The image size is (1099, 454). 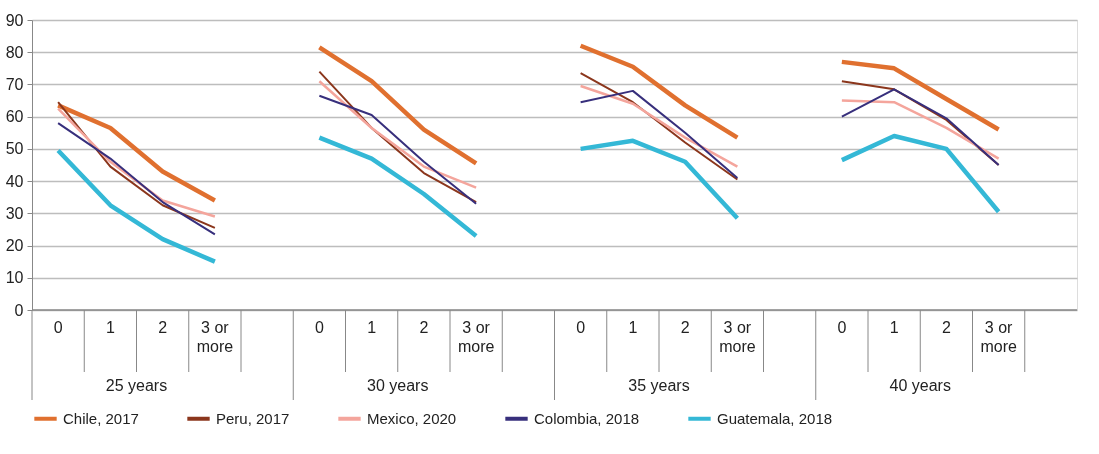 What do you see at coordinates (14, 84) in the screenshot?
I see `y-tick-label: 70` at bounding box center [14, 84].